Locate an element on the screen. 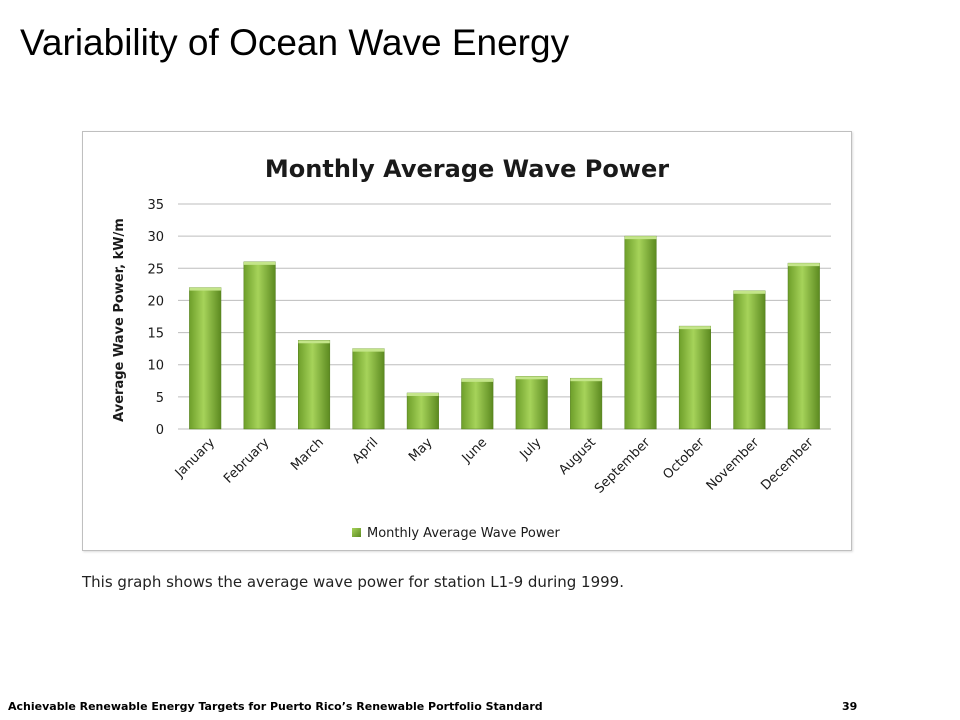  x-tick-label: September is located at coordinates (623, 466).